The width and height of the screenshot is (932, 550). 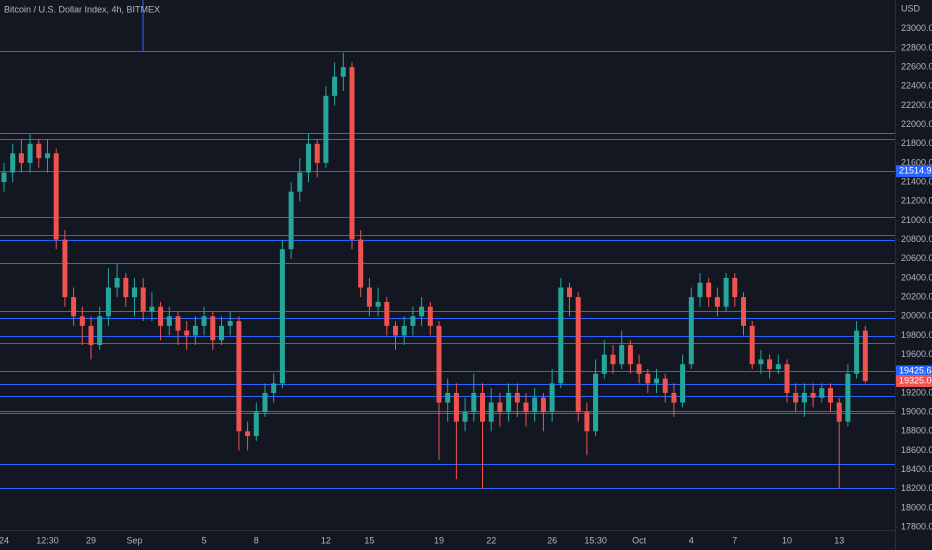 I want to click on y-tick-label: 18600.00, so click(x=916, y=450).